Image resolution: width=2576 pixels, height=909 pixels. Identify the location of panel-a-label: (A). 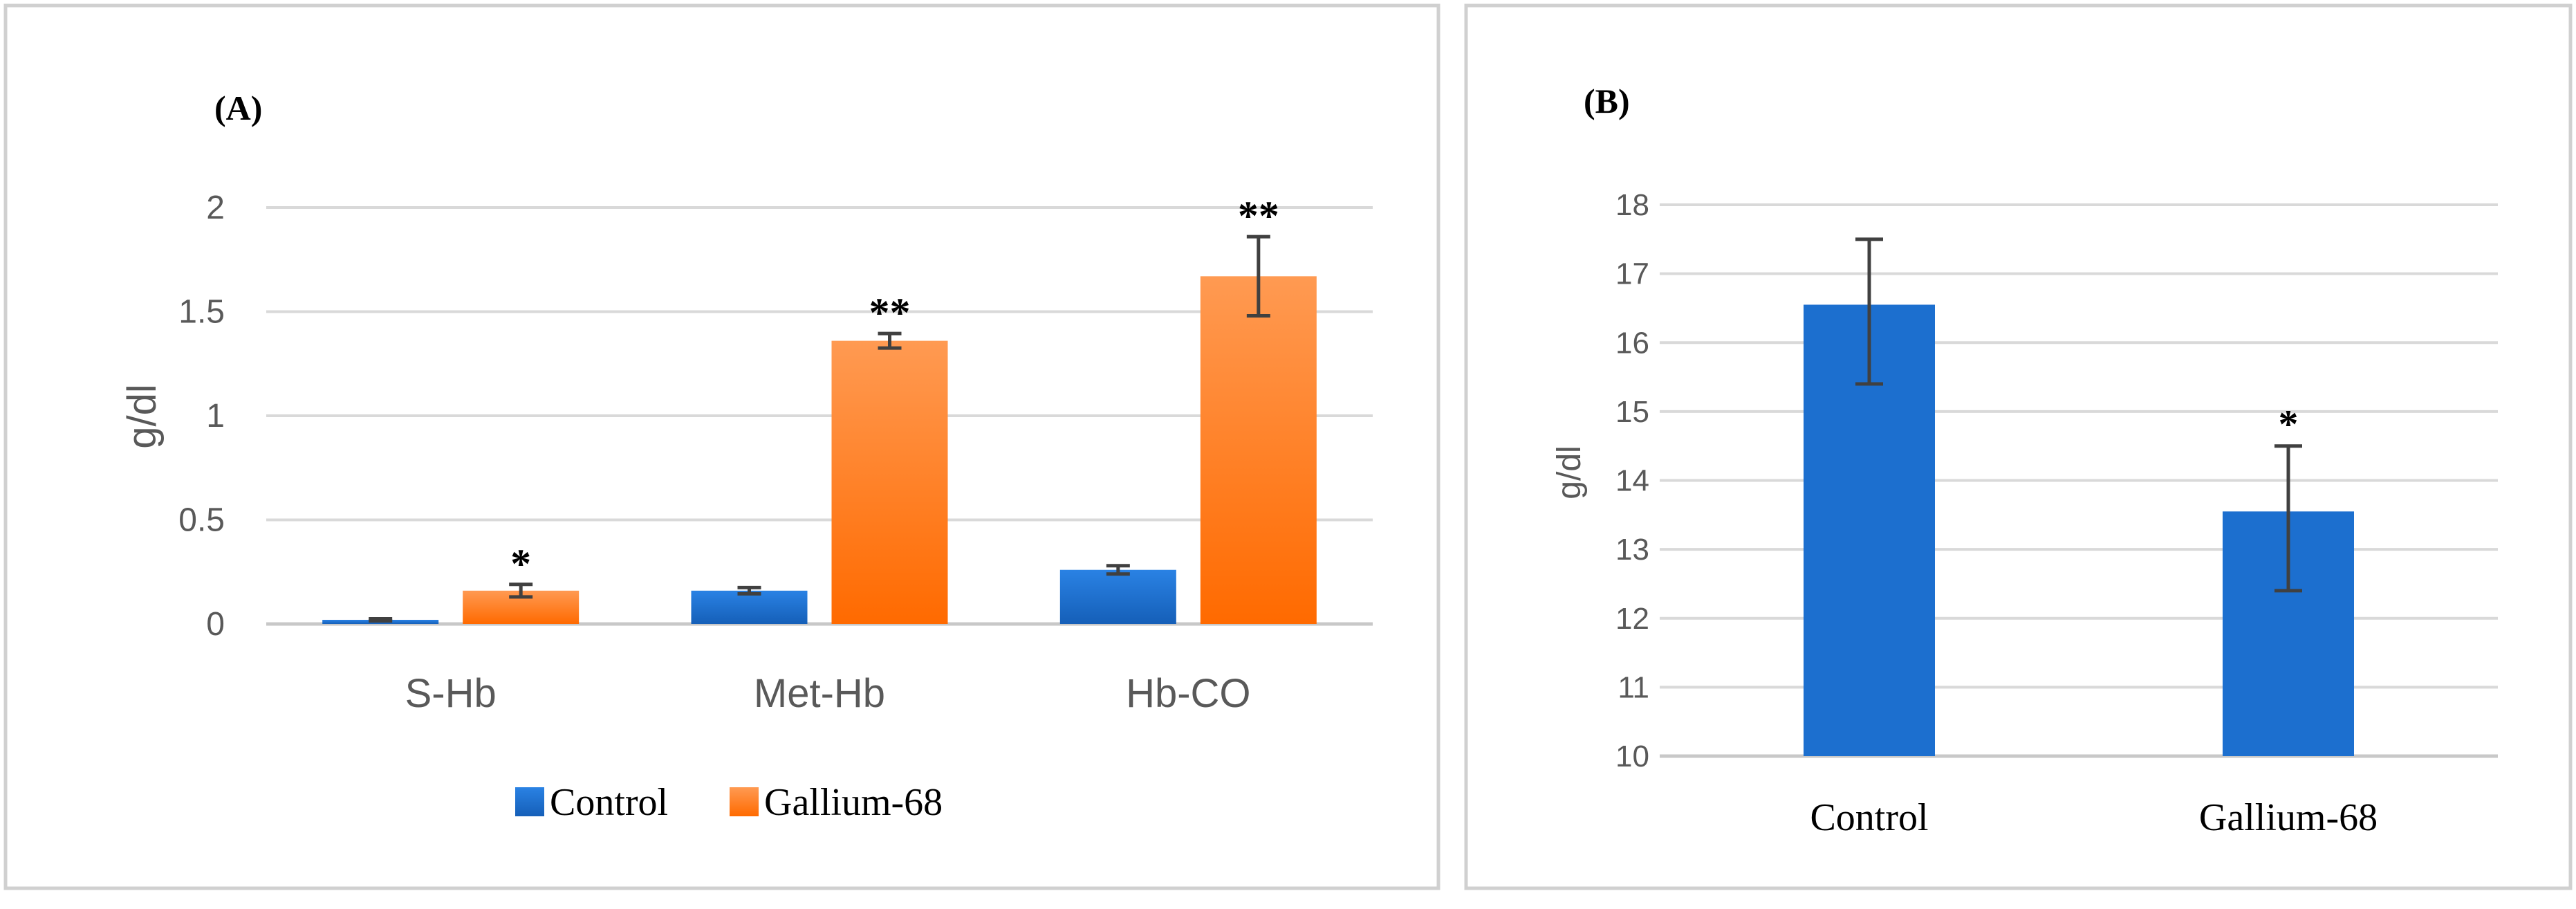
(238, 108).